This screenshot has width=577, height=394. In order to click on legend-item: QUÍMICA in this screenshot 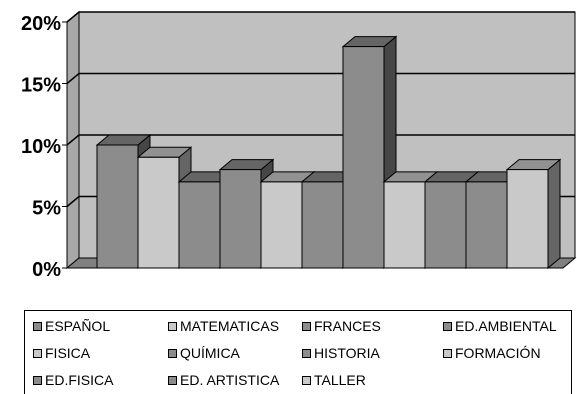, I will do `click(204, 353)`.